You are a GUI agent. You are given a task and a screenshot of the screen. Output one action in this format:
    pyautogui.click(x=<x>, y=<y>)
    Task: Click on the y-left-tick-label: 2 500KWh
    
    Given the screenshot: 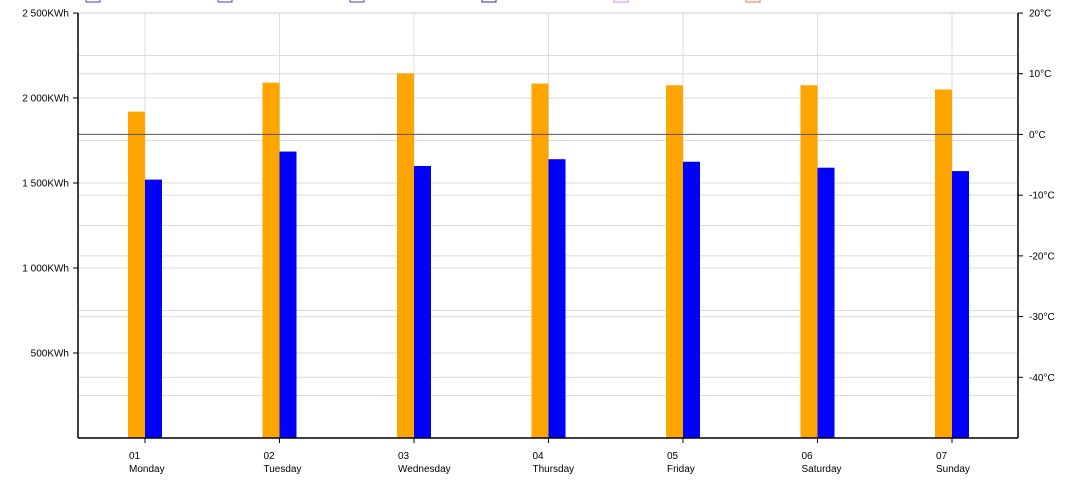 What is the action you would take?
    pyautogui.click(x=45, y=14)
    